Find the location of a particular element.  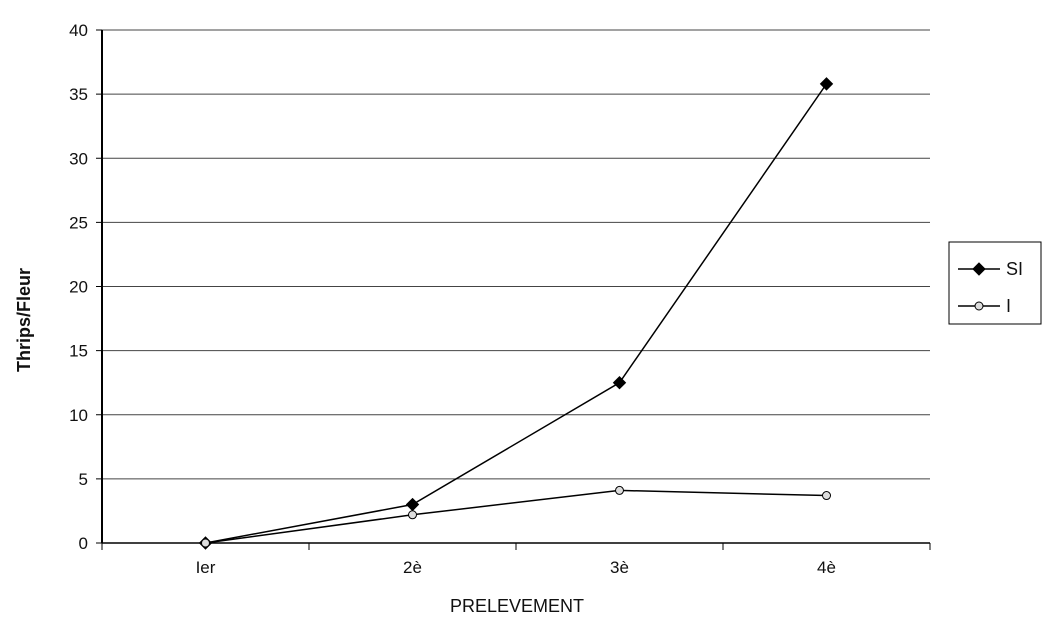

y-tick-label: 35 is located at coordinates (78, 94).